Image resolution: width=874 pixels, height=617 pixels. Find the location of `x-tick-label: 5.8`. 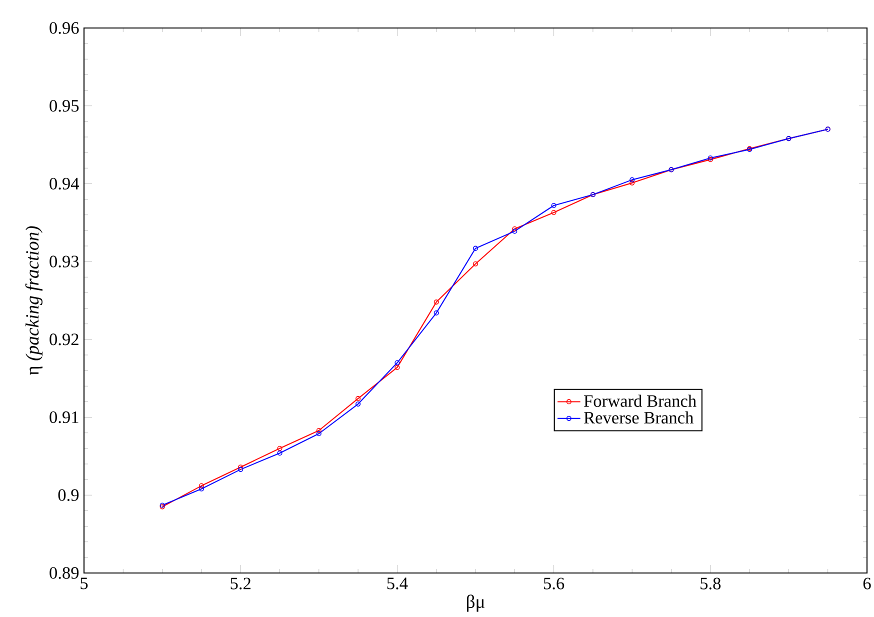

x-tick-label: 5.8 is located at coordinates (710, 584).